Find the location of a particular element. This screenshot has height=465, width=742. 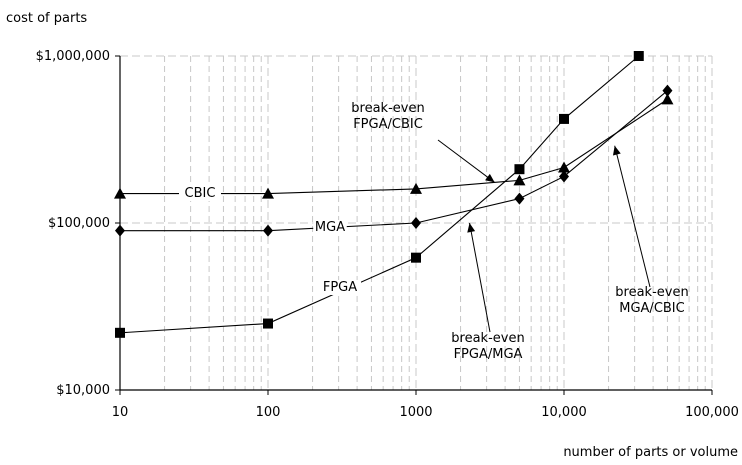

x-tick-label: 10 is located at coordinates (120, 412).